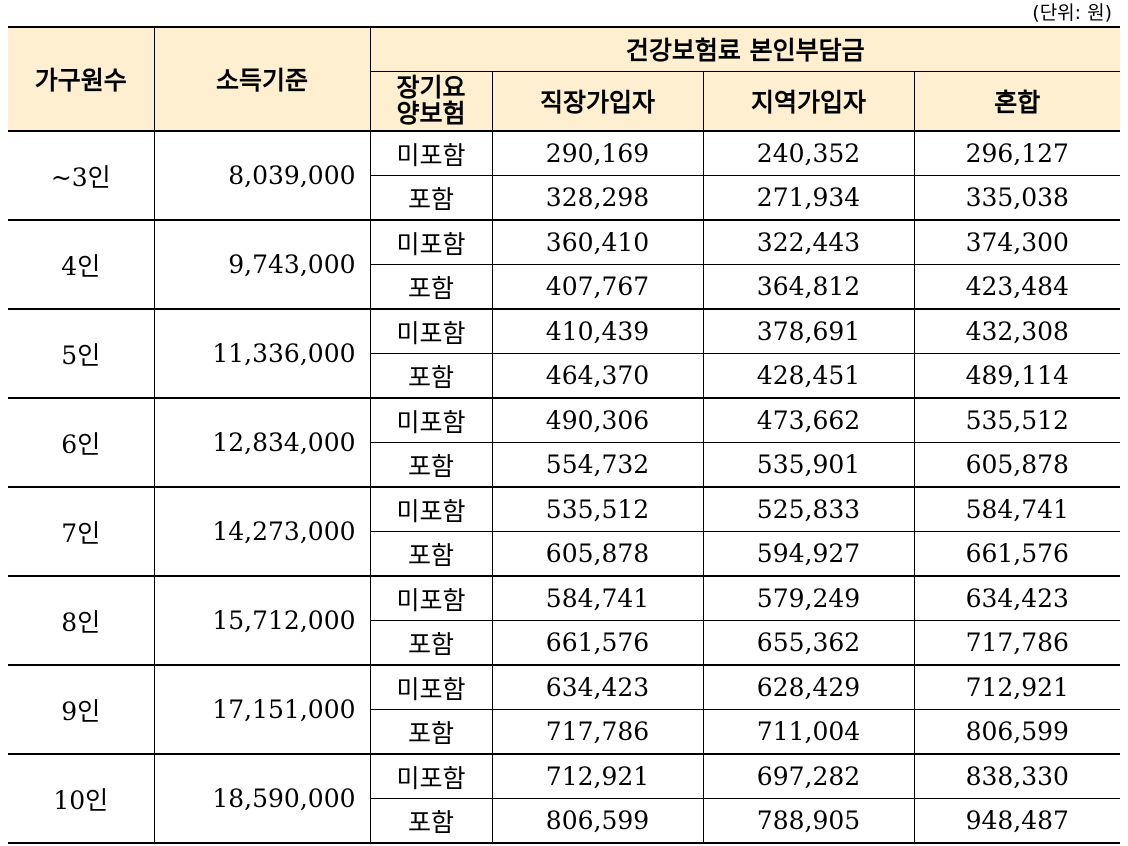 Image resolution: width=1128 pixels, height=846 pixels. I want to click on household-size-cell: 4인, so click(81, 264).